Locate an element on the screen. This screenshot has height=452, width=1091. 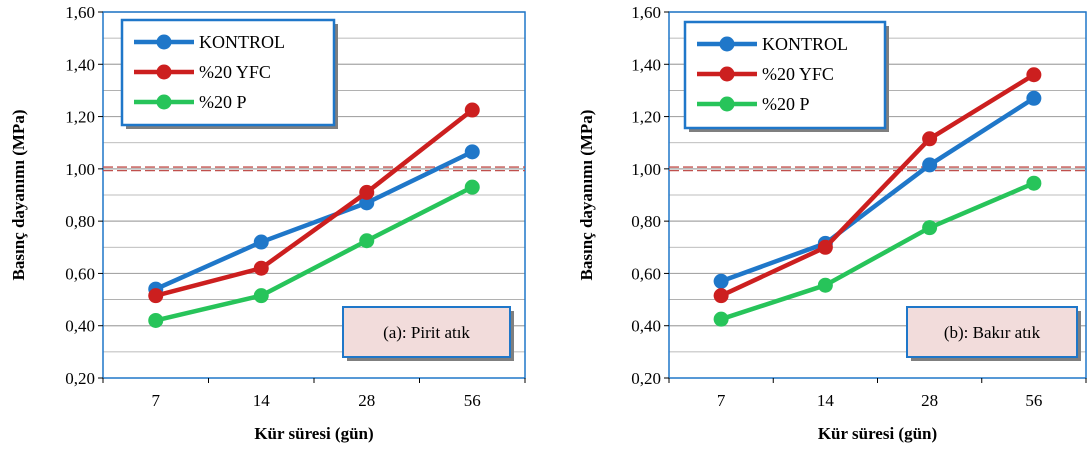
annotation-label: (b): Bakır atık is located at coordinates (992, 332).